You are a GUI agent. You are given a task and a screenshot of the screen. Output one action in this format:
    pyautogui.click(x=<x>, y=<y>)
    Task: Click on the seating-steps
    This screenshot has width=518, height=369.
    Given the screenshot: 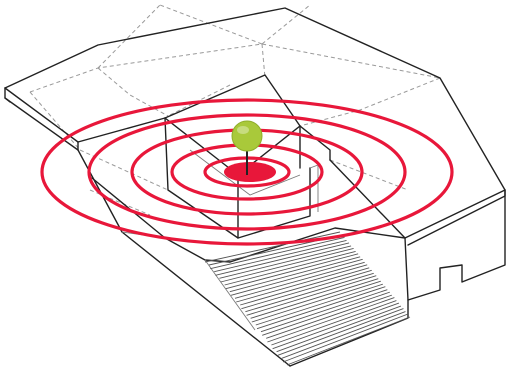 What is the action you would take?
    pyautogui.click(x=307, y=298)
    